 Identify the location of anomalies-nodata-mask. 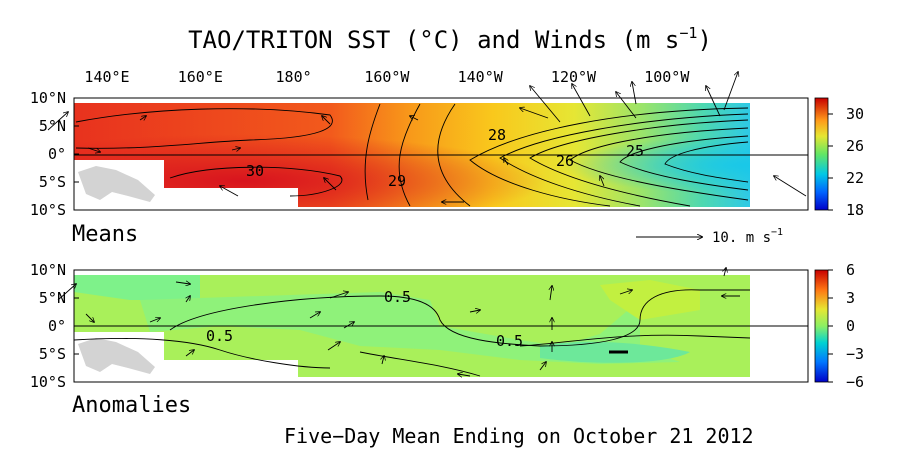
(231, 369).